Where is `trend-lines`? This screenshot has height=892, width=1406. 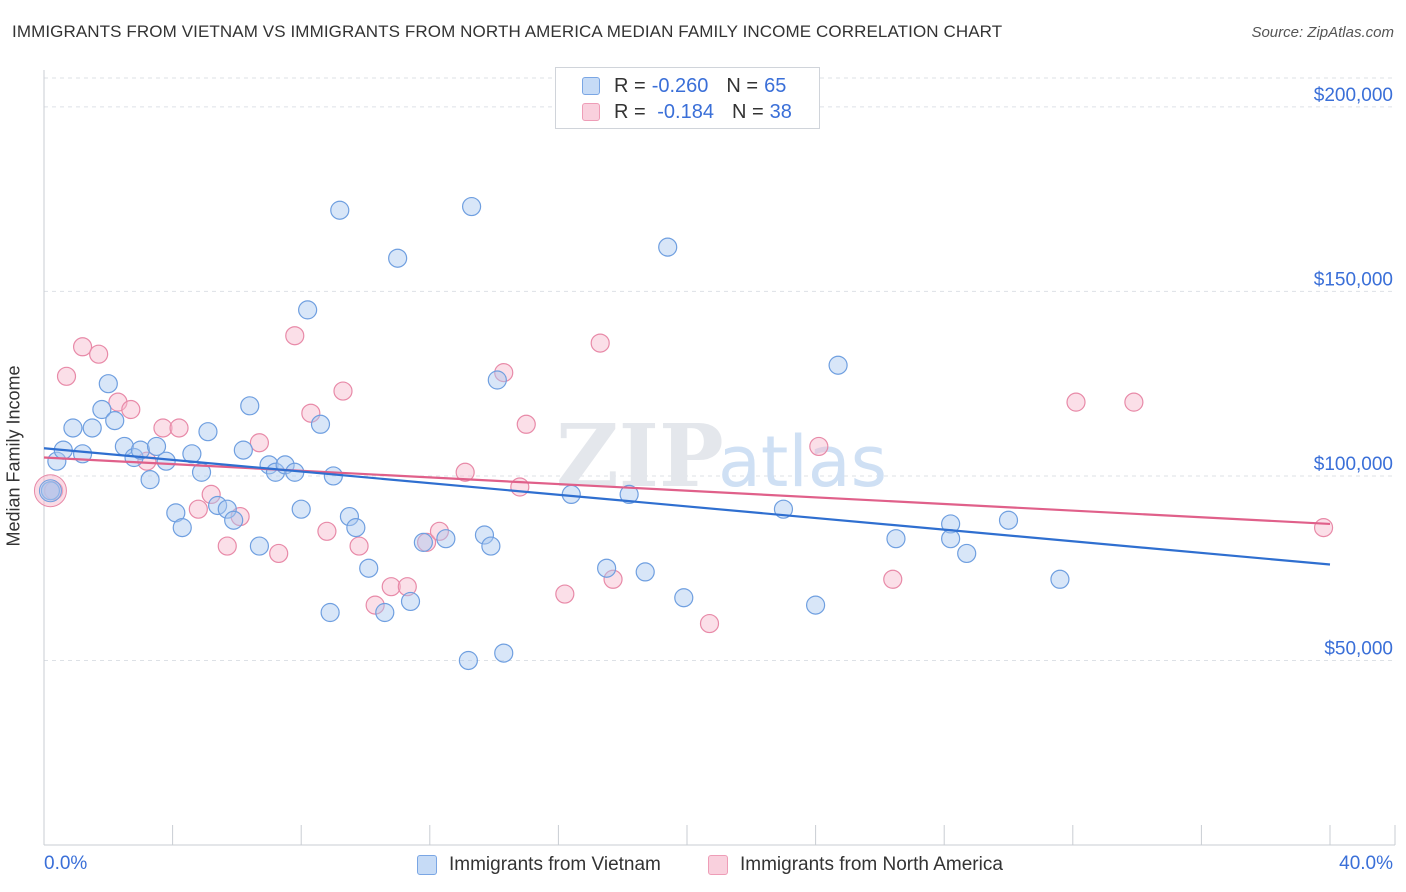
trend-lines is located at coordinates (687, 506).